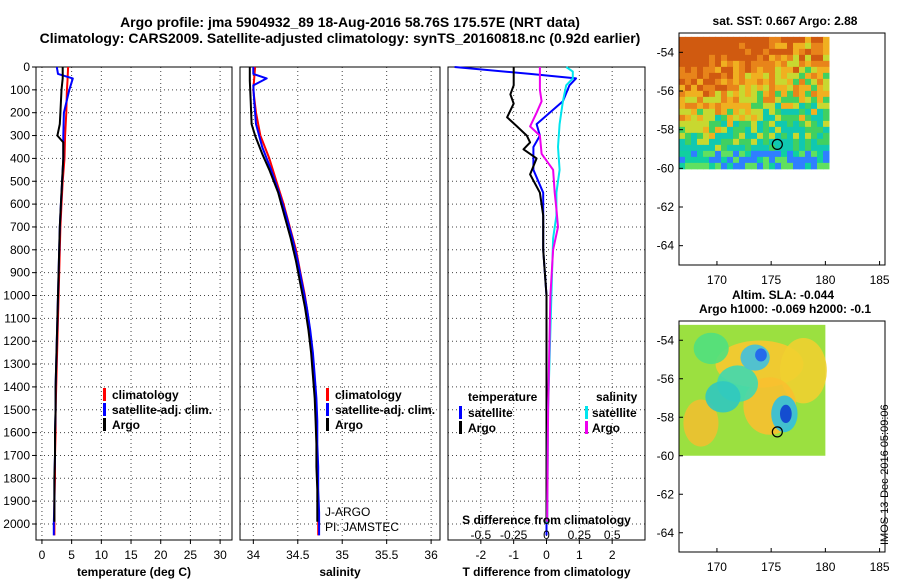 Image resolution: width=900 pixels, height=580 pixels. I want to click on legend-label: satellite-adj. clim., so click(162, 410).